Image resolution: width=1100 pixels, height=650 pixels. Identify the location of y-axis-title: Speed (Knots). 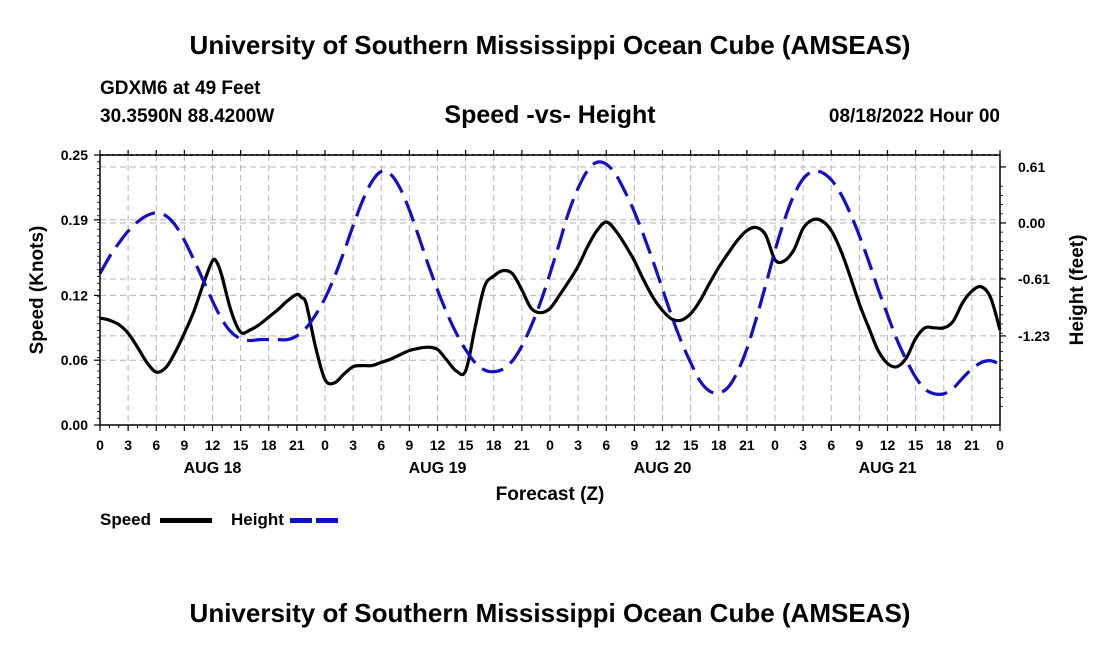
(37, 290).